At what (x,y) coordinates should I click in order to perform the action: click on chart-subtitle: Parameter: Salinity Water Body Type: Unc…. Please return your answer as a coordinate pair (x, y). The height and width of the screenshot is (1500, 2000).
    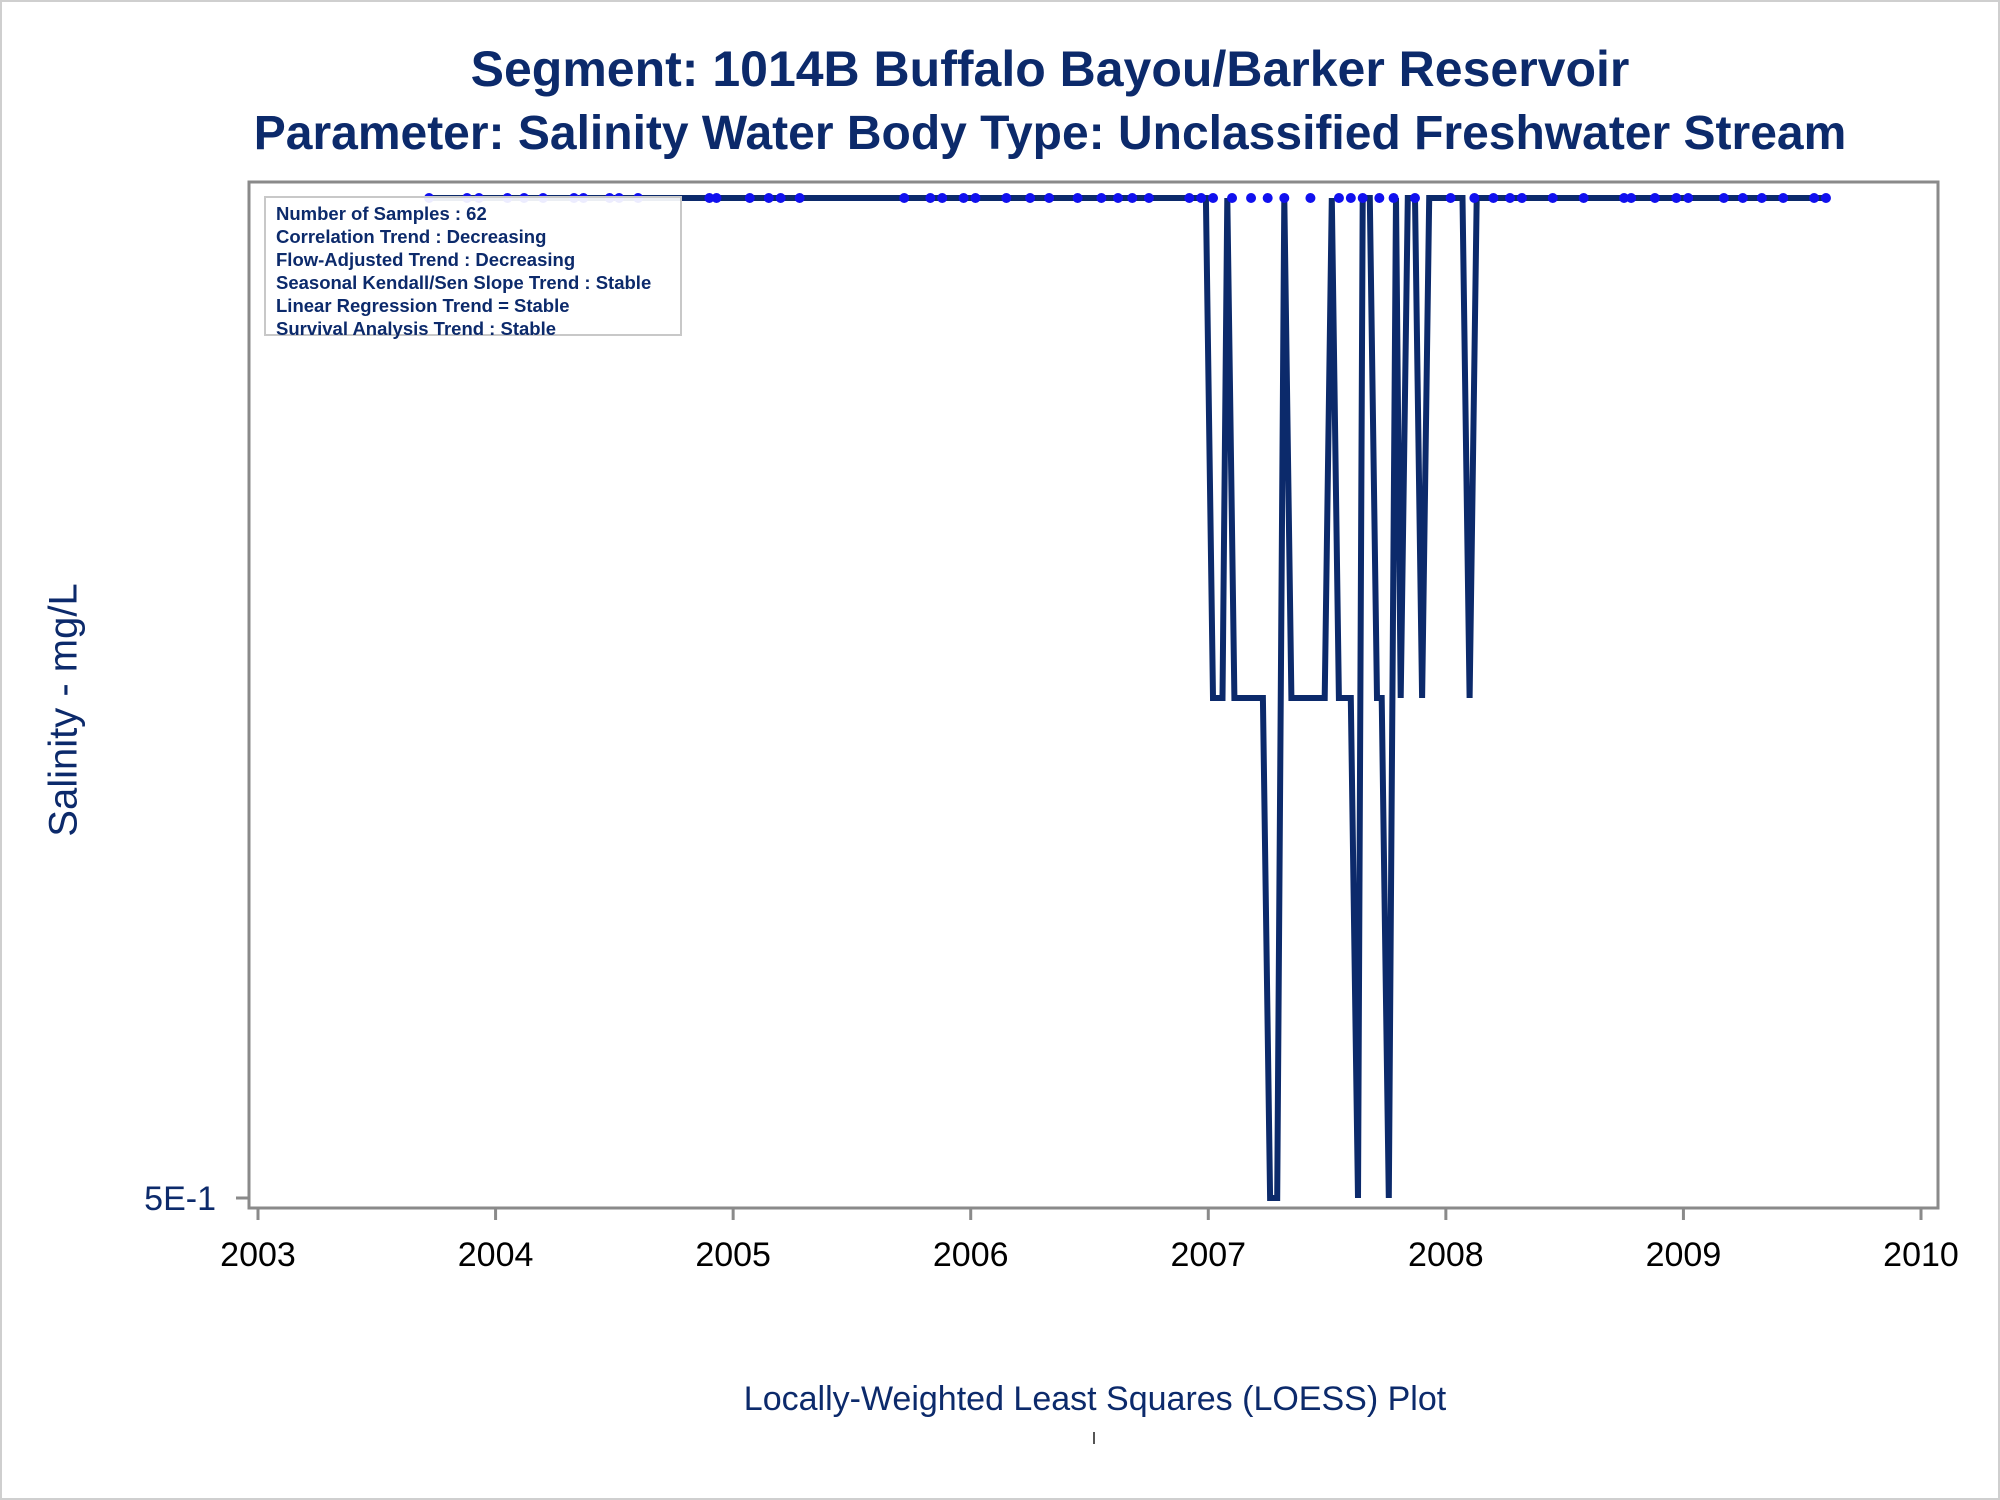
    Looking at the image, I should click on (1050, 133).